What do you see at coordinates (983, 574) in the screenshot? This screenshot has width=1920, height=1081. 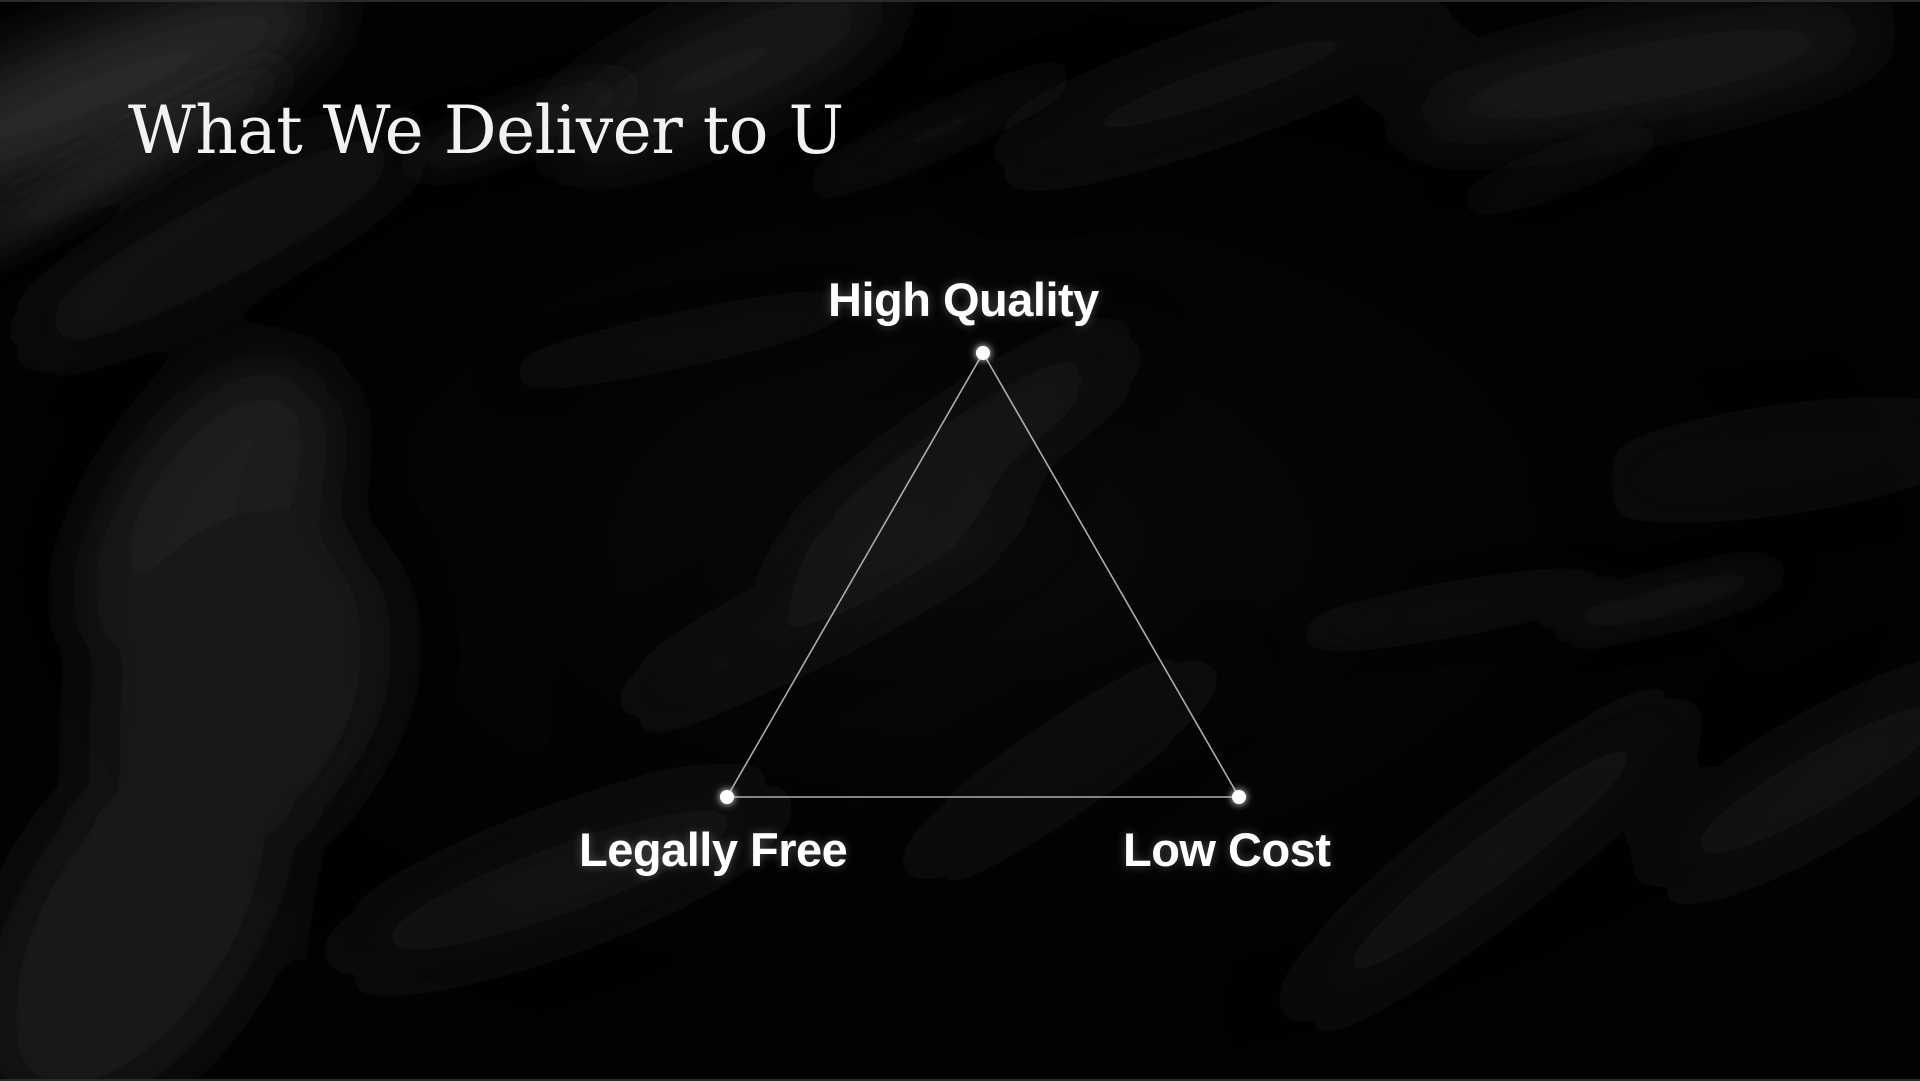 I see `triangle-outline` at bounding box center [983, 574].